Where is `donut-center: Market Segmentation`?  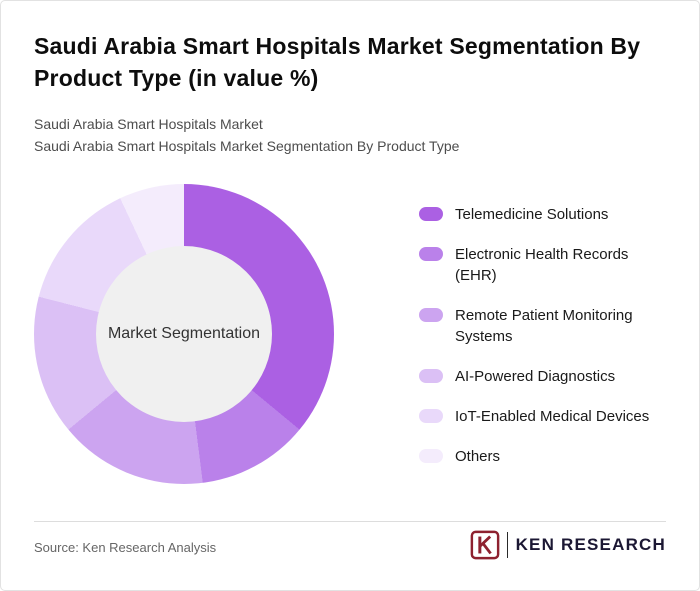 donut-center: Market Segmentation is located at coordinates (184, 334).